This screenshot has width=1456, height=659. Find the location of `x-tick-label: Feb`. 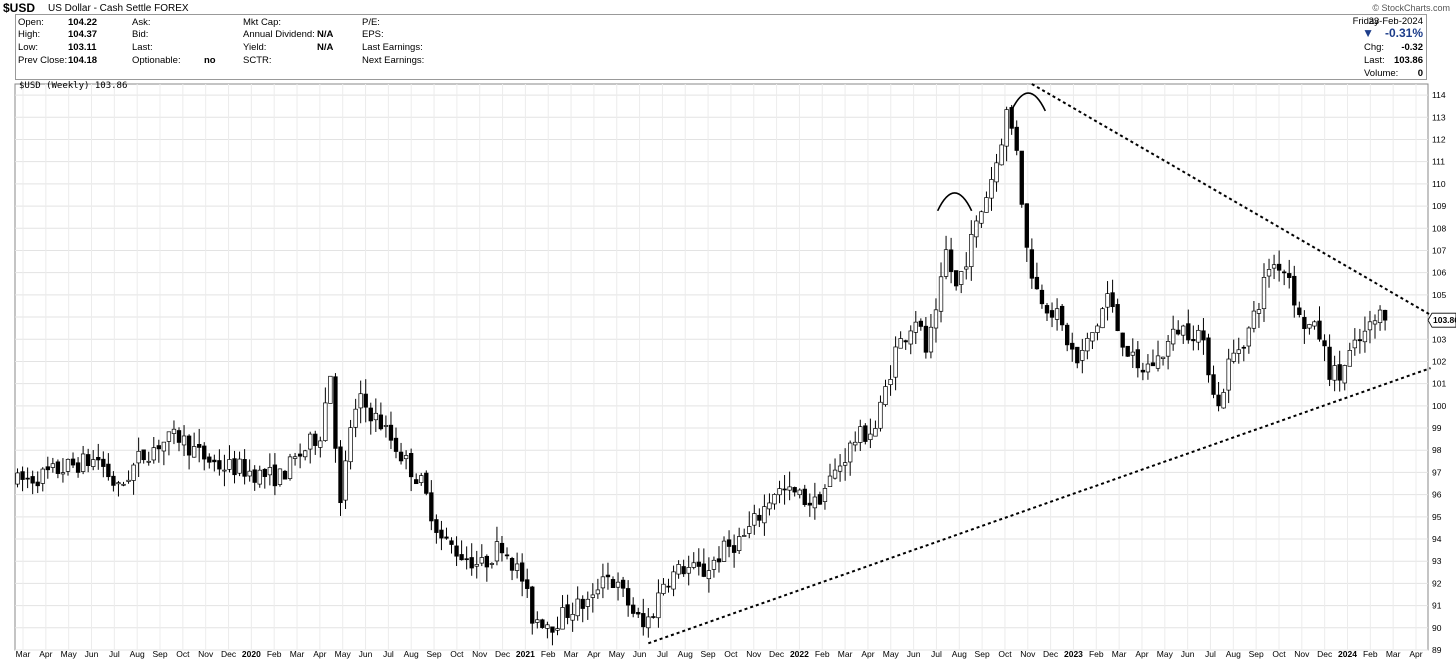

x-tick-label: Feb is located at coordinates (274, 654).